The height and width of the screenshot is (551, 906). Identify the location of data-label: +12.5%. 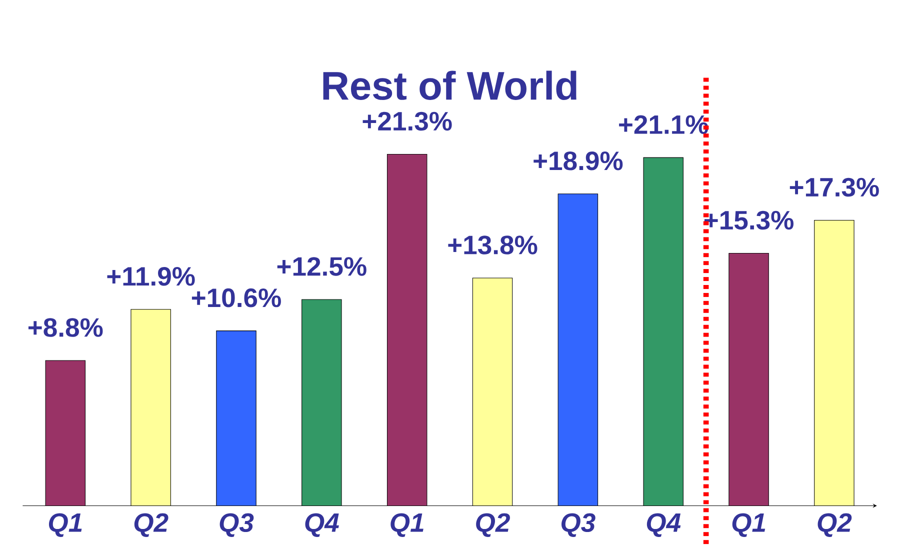
(321, 266).